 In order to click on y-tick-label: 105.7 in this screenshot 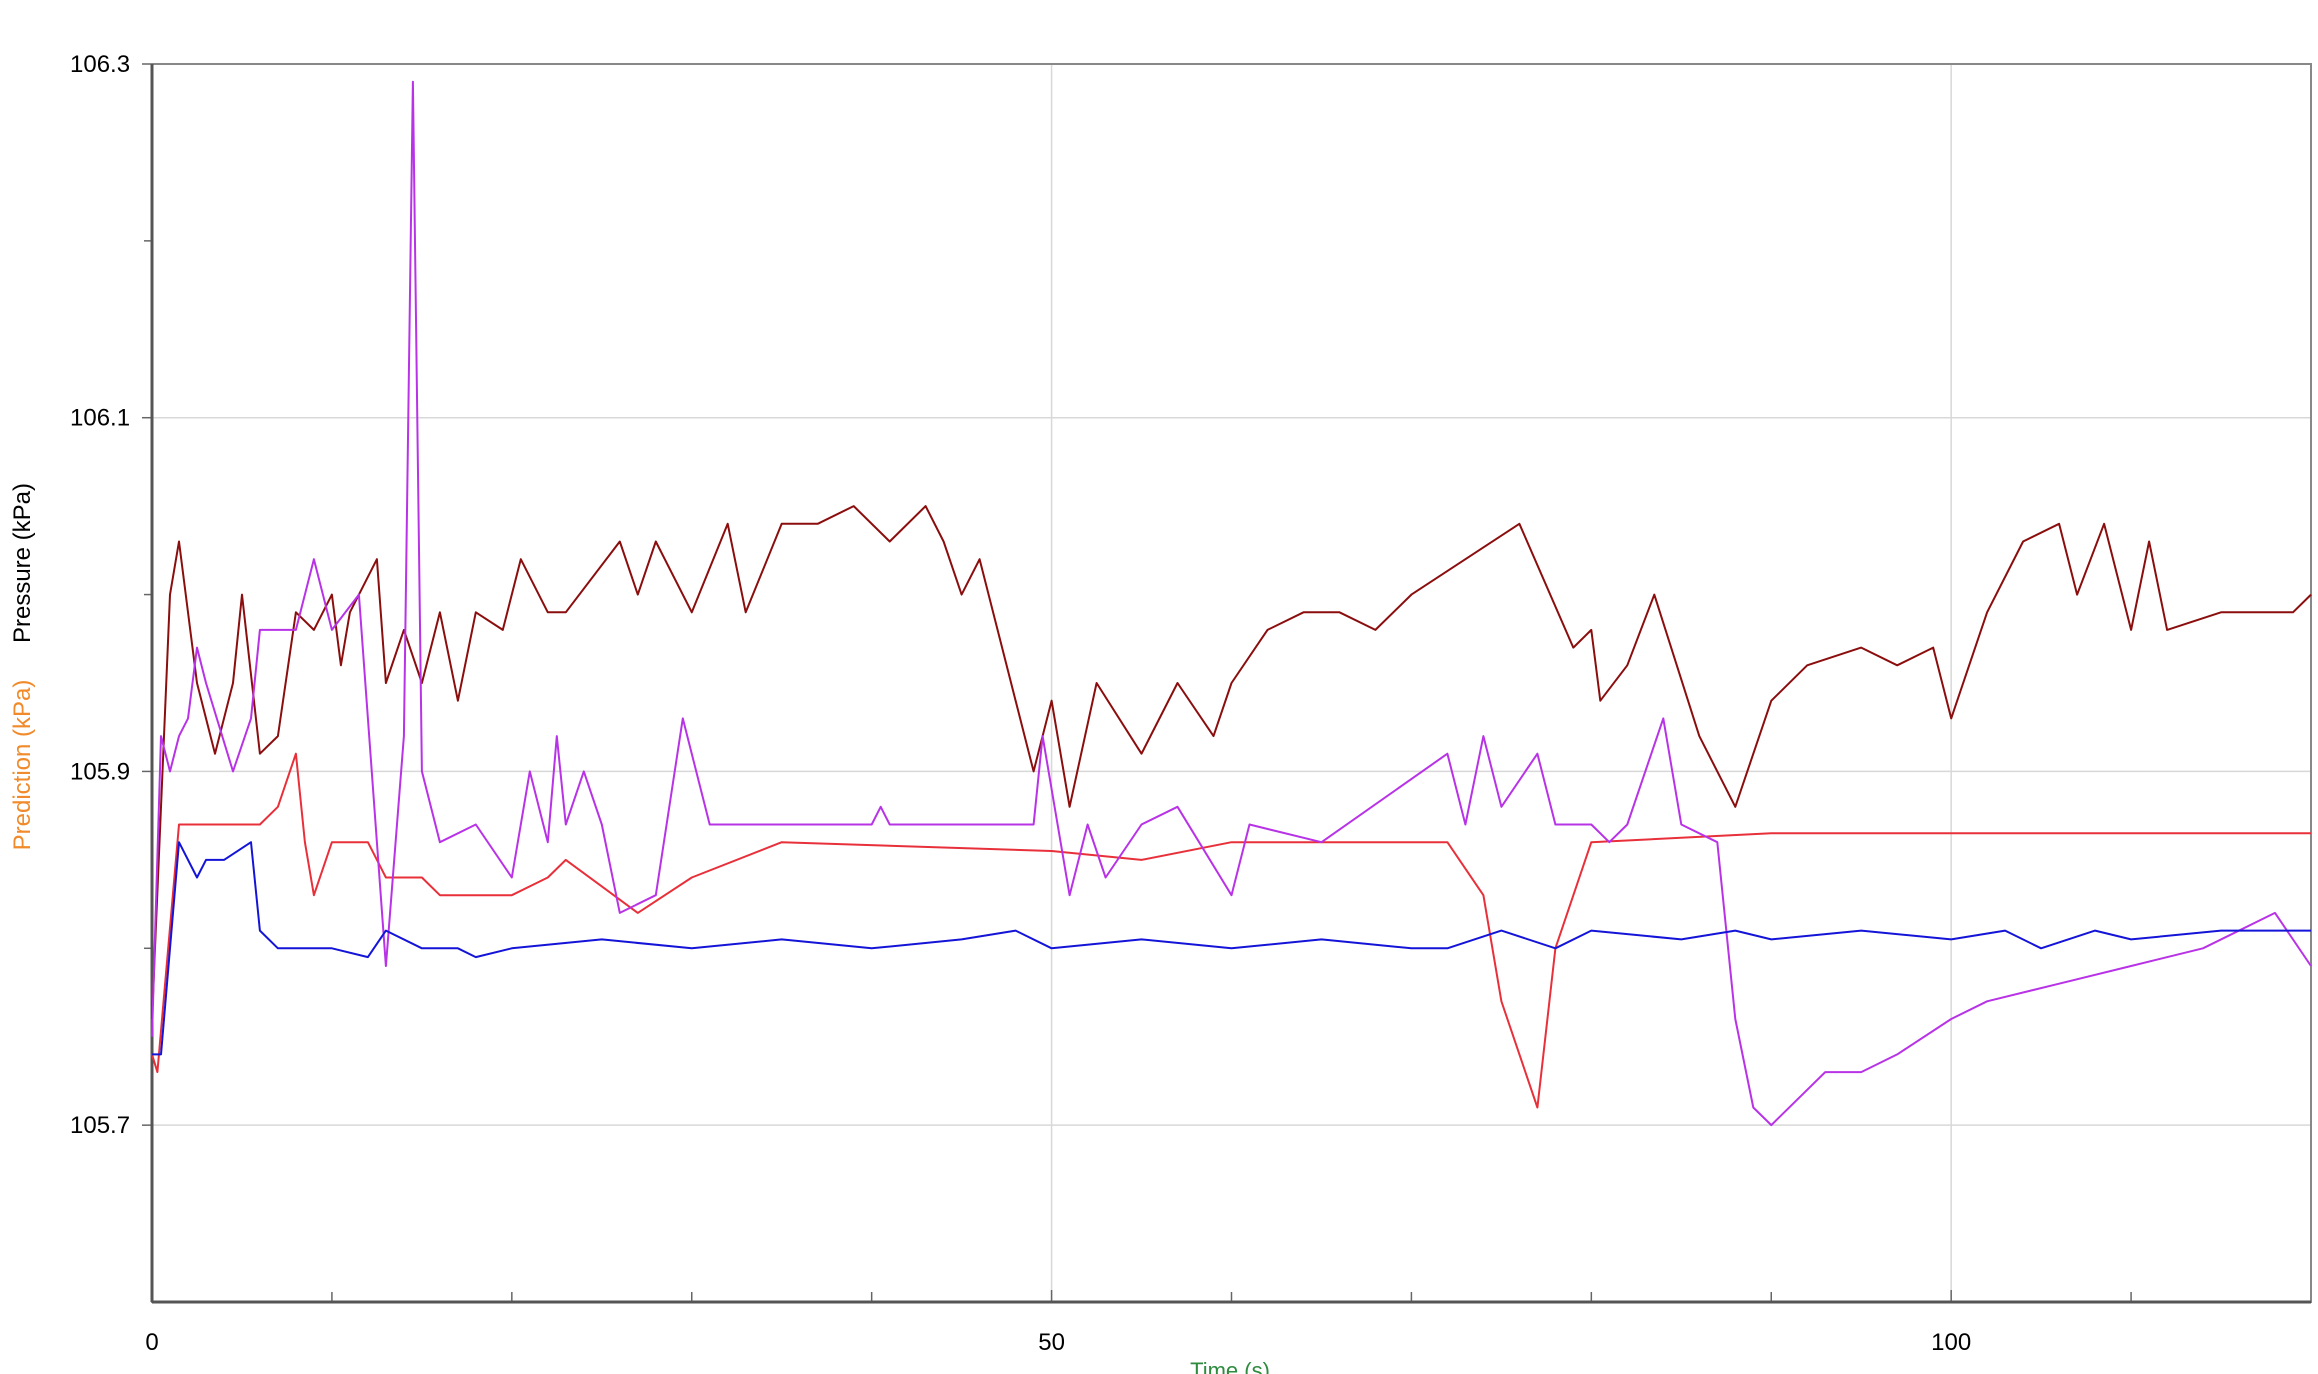, I will do `click(100, 1125)`.